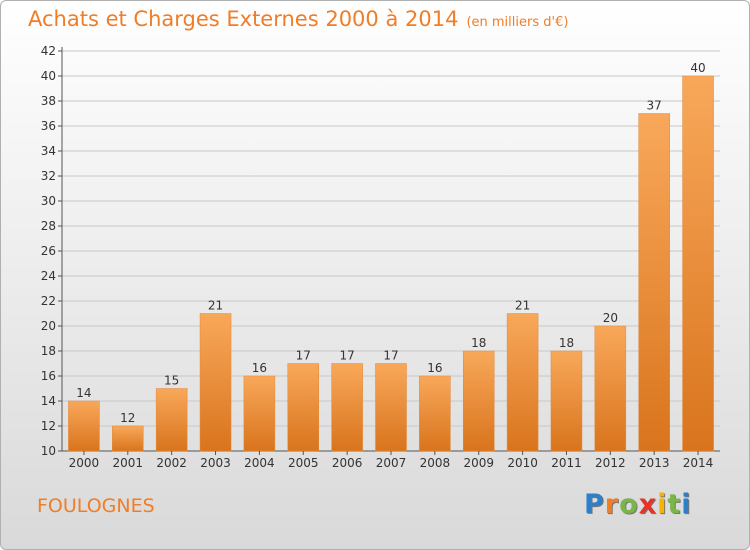 Image resolution: width=750 pixels, height=550 pixels. I want to click on logo-letter: t, so click(674, 504).